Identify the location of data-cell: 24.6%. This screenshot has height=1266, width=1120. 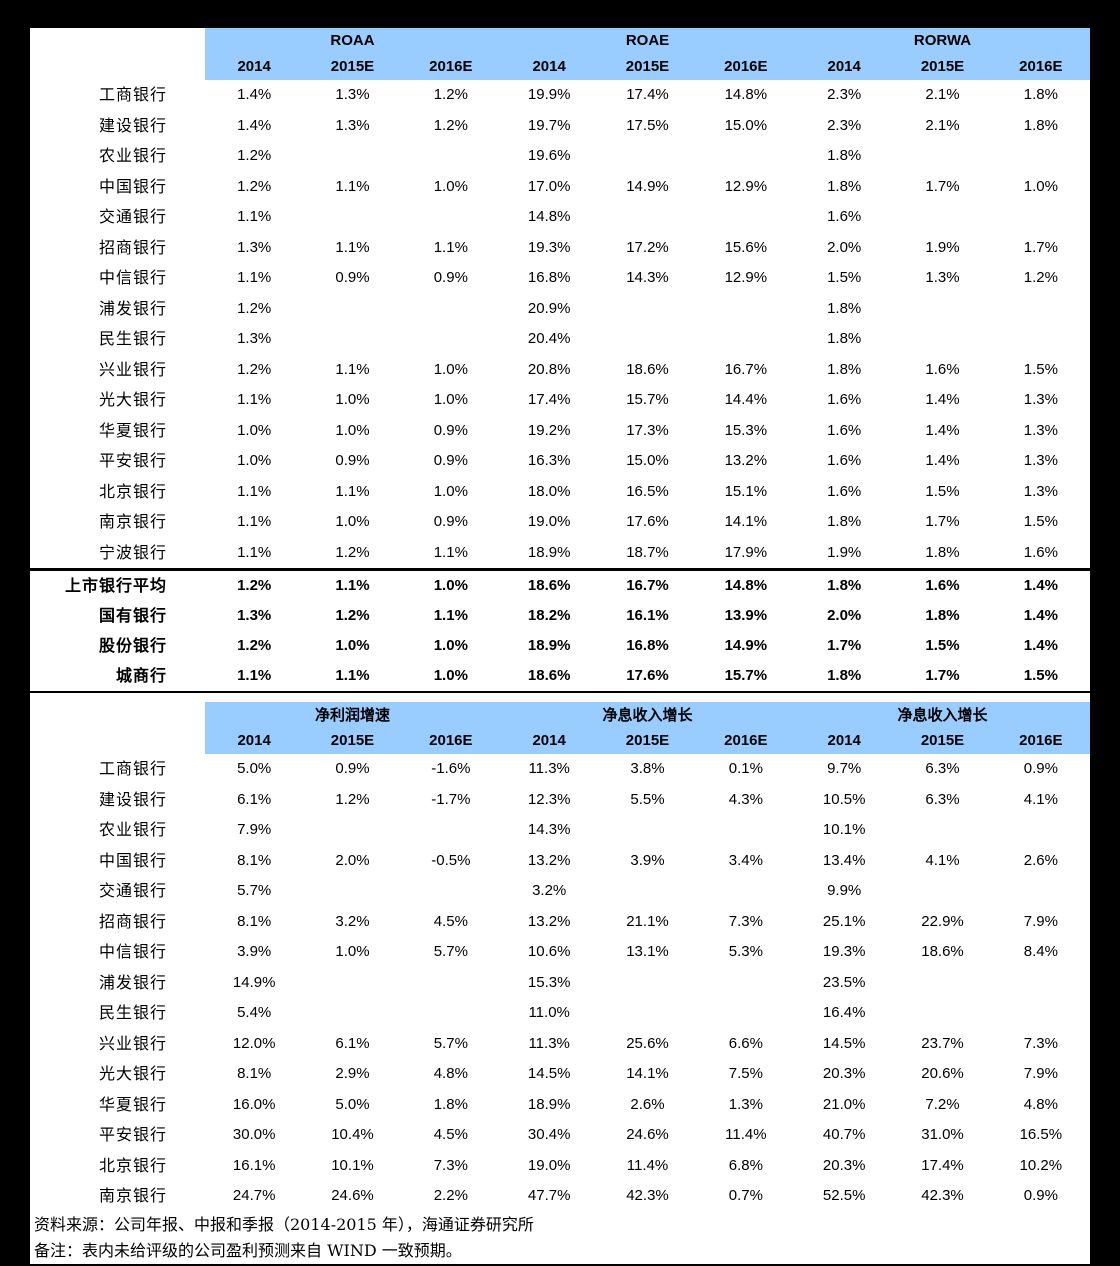
(352, 1195).